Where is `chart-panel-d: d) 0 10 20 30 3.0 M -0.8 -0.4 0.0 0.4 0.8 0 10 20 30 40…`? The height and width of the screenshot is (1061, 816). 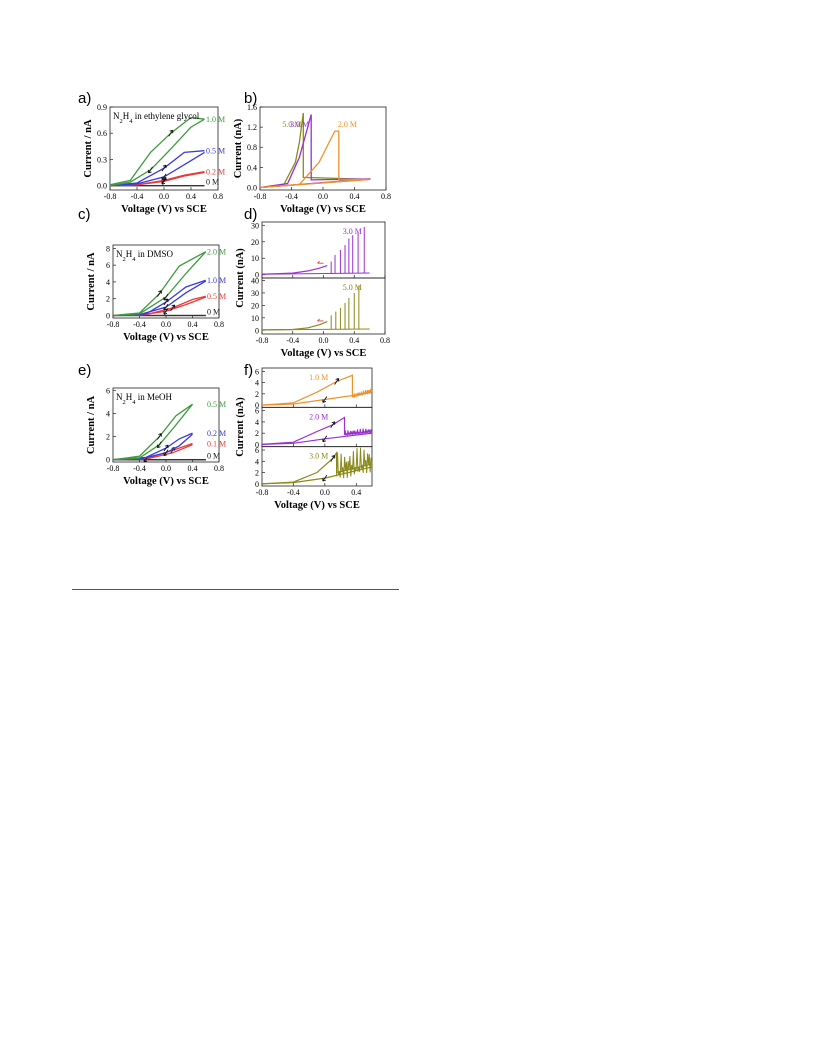 chart-panel-d: d) 0 10 20 30 3.0 M -0.8 -0.4 0.0 0.4 0.8 0 10 20 30 40… is located at coordinates (312, 282).